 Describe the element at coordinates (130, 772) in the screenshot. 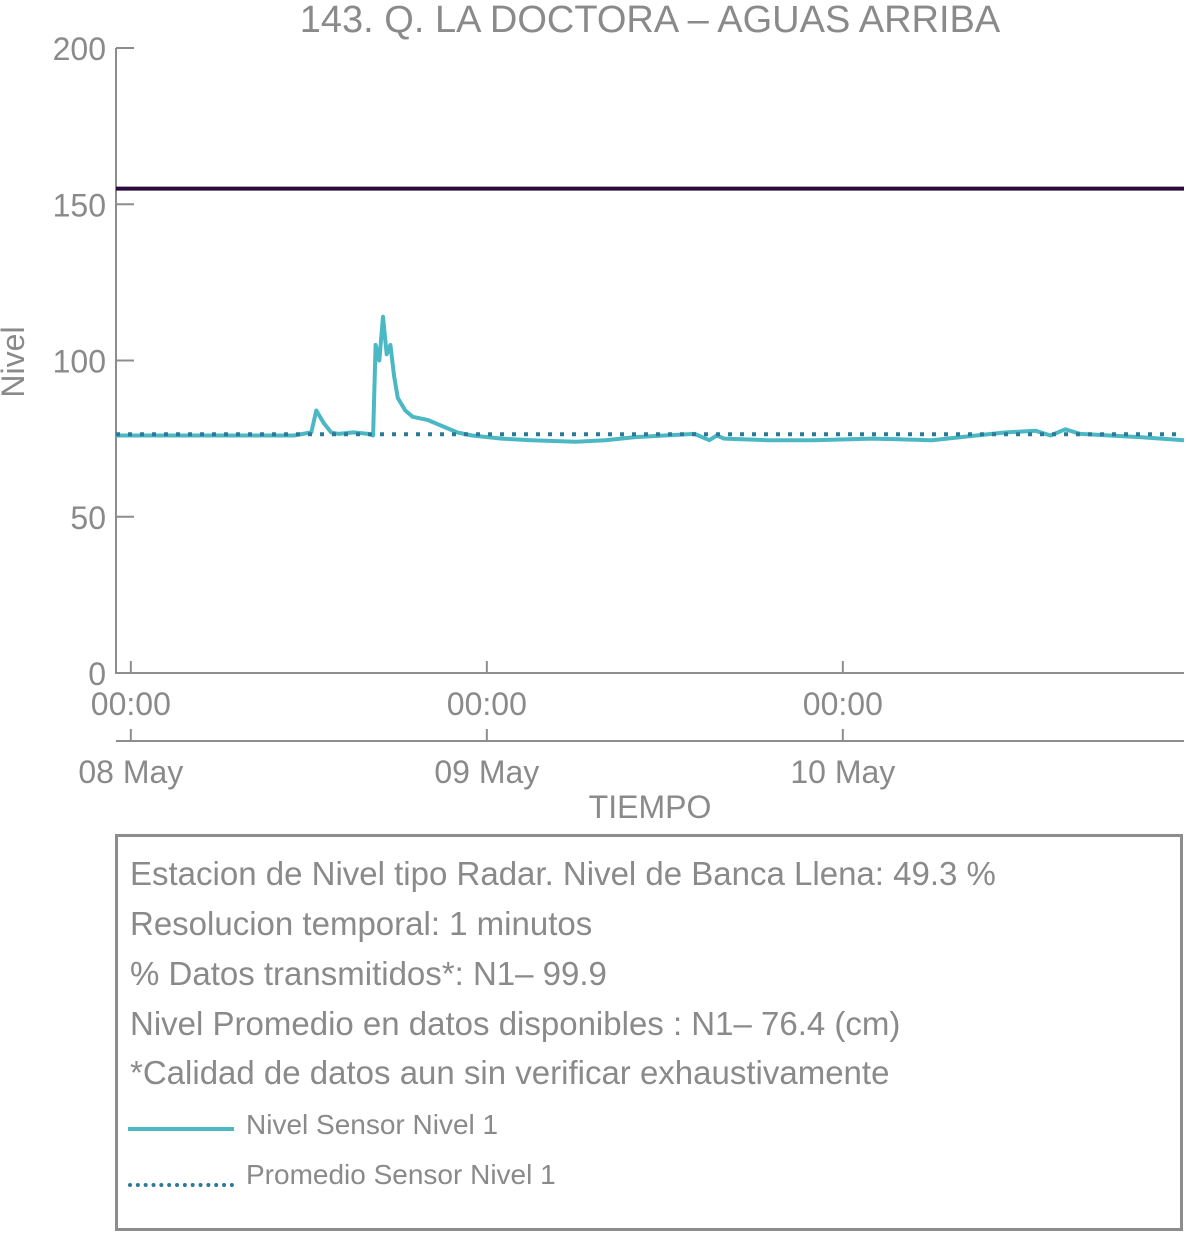

I see `x-date-label-0: 08 May` at that location.